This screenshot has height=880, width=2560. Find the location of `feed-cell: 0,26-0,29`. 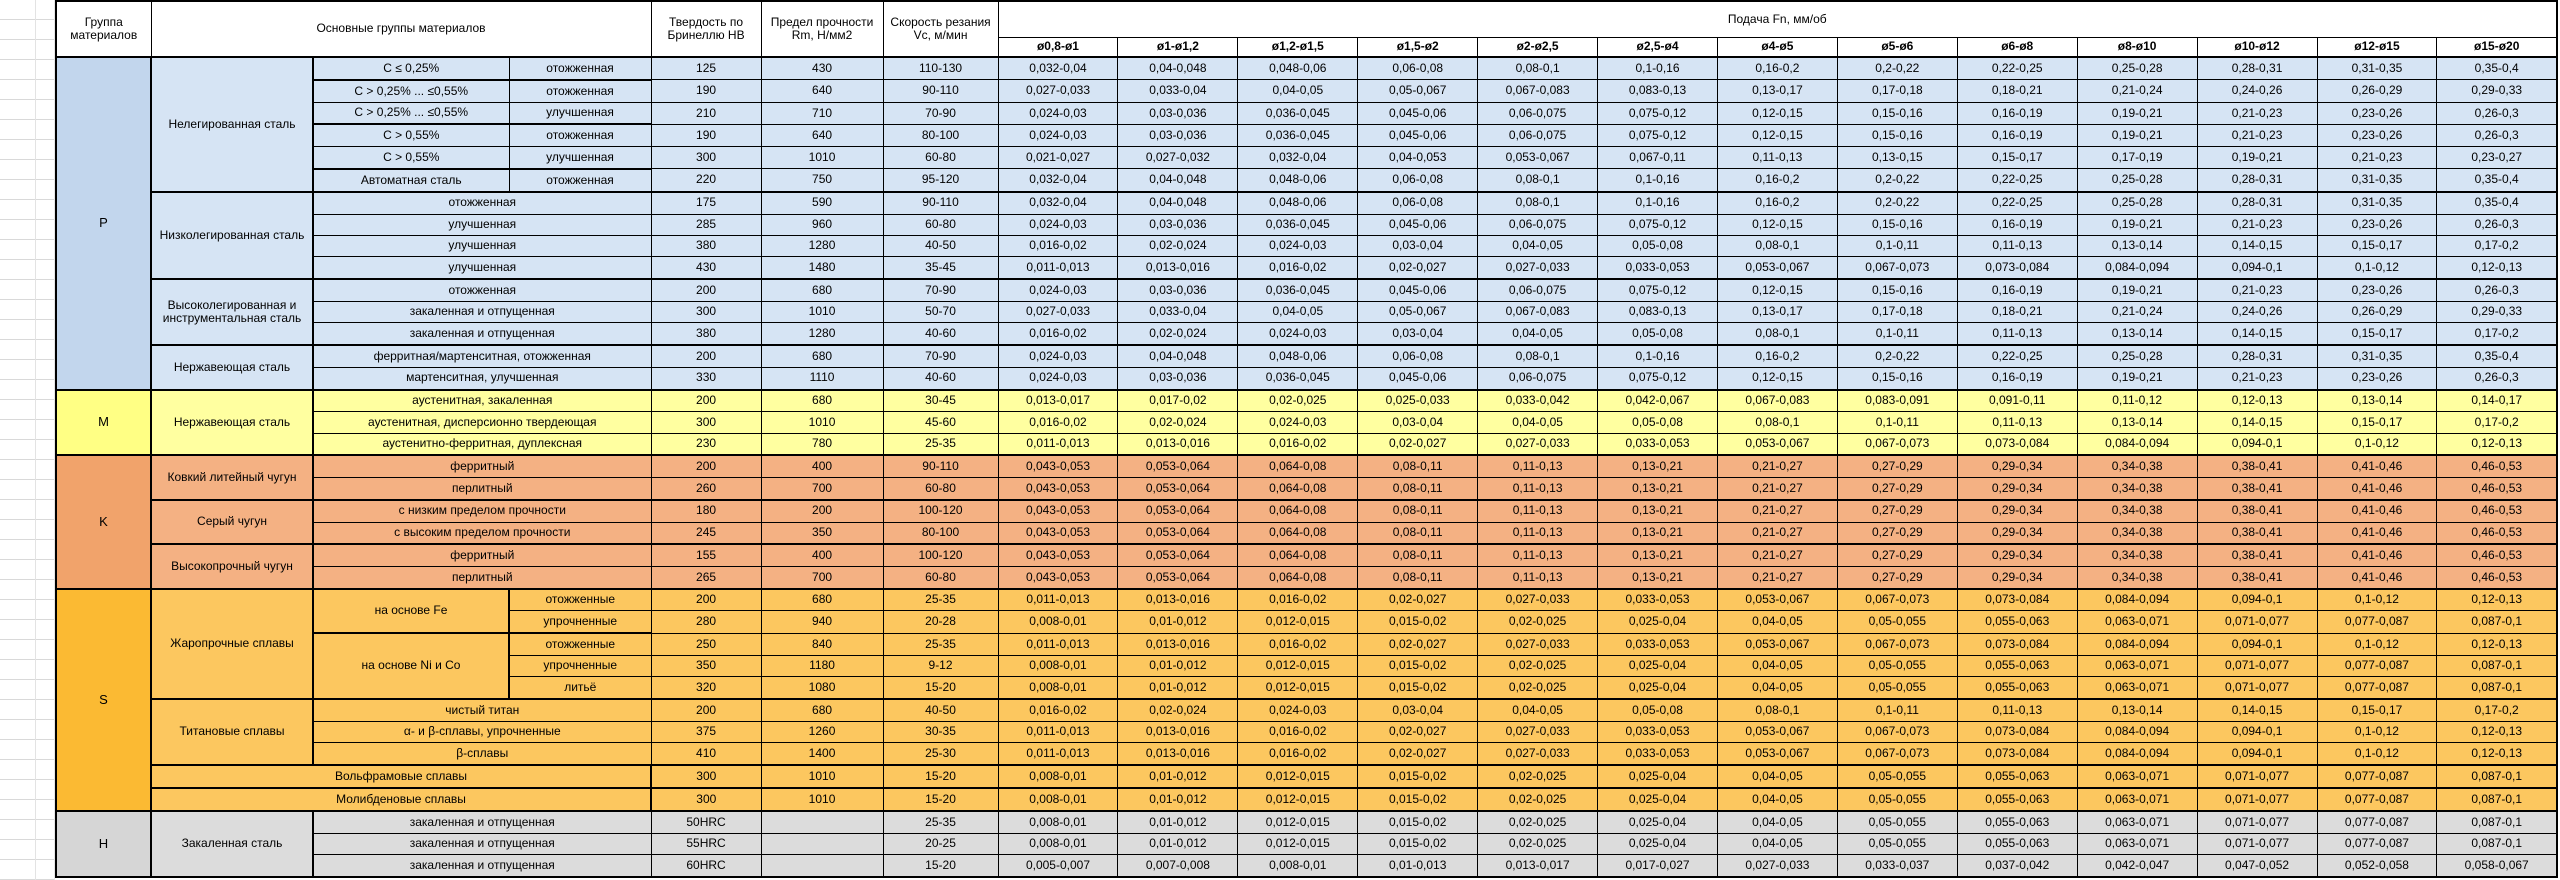

feed-cell: 0,26-0,29 is located at coordinates (2377, 312).